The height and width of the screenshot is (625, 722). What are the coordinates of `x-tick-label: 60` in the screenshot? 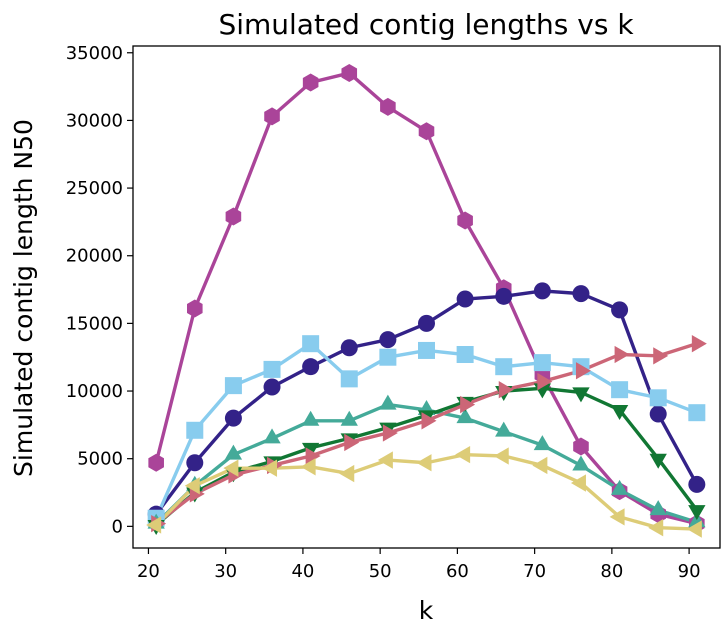 It's located at (457, 571).